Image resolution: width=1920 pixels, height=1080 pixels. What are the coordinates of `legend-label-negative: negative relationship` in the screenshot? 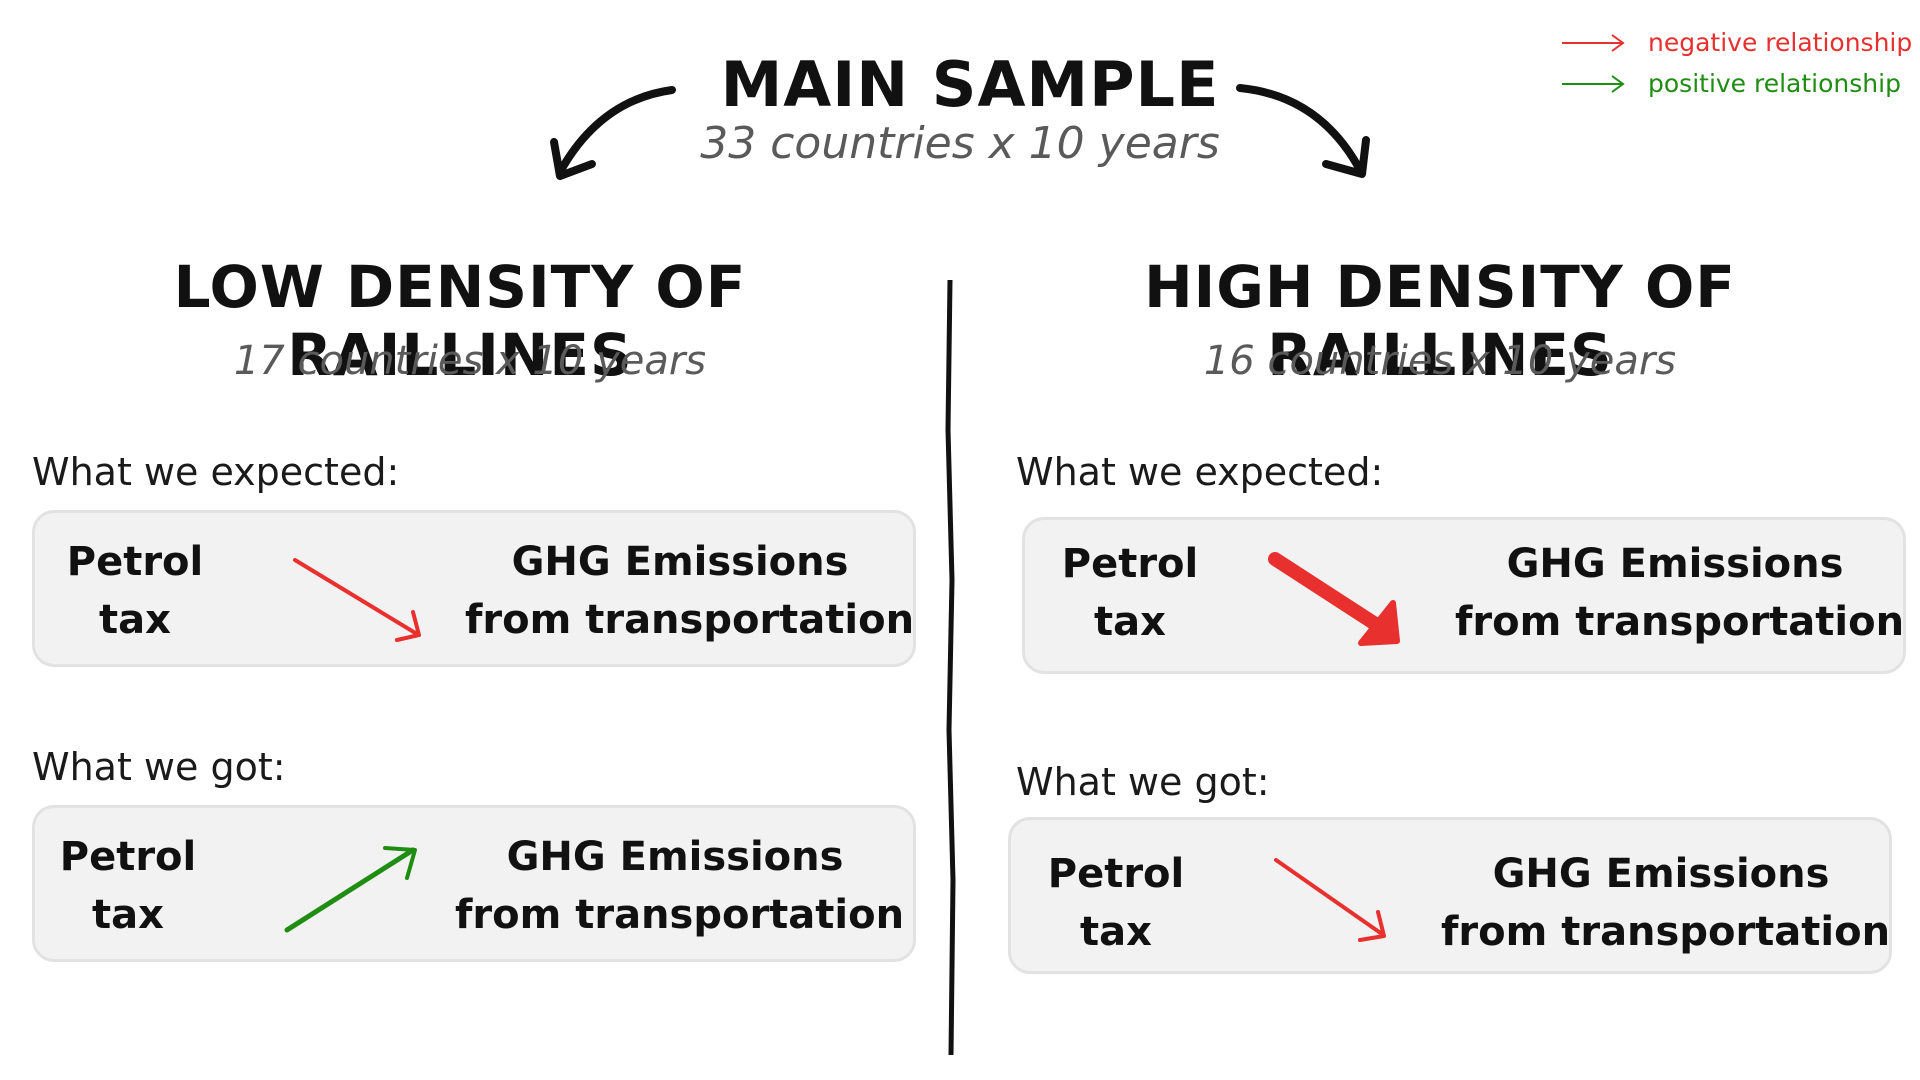 It's located at (1780, 42).